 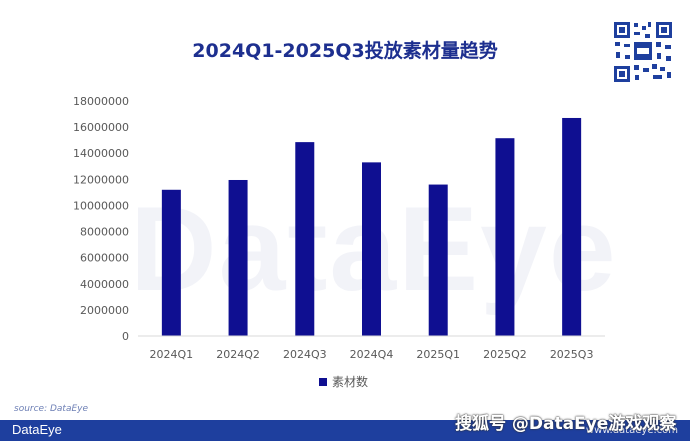 I want to click on footer-bar: DataEye www.dataeye.com, so click(x=345, y=430).